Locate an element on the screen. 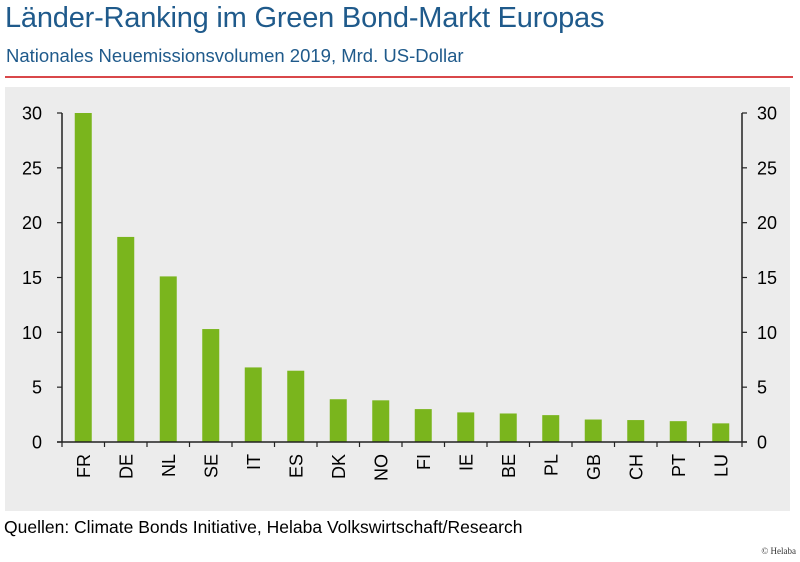 The width and height of the screenshot is (800, 562). x-tick-label-fr: FR is located at coordinates (84, 466).